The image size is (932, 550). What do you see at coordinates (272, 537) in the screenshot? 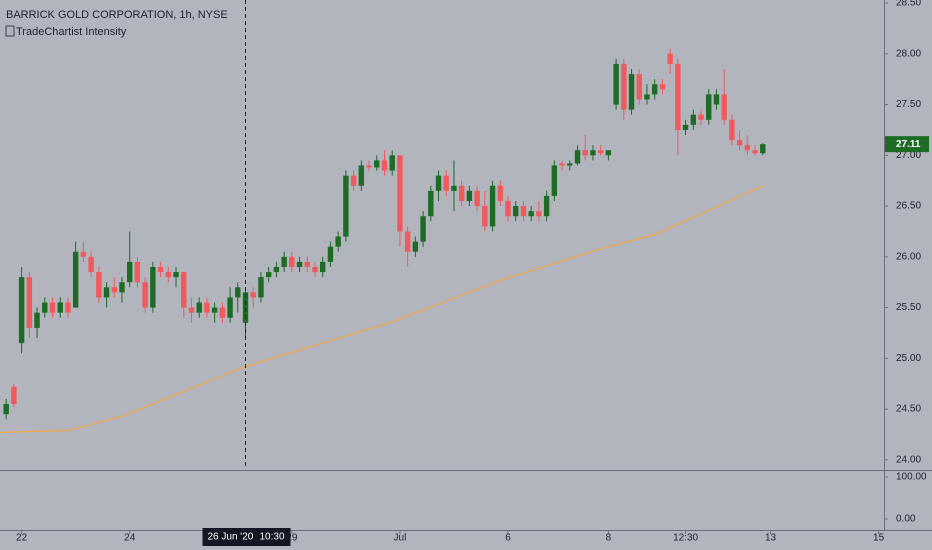
I see `crosshair-time: 10:30` at bounding box center [272, 537].